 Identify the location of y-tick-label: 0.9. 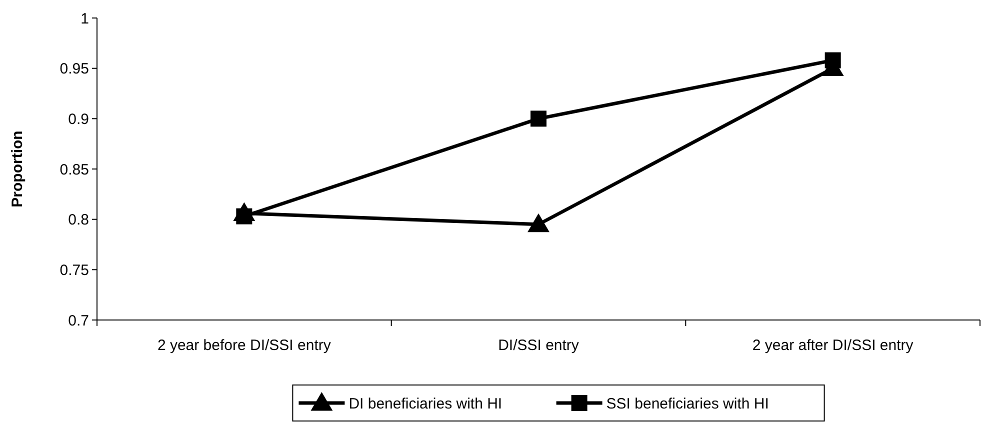
(78, 119).